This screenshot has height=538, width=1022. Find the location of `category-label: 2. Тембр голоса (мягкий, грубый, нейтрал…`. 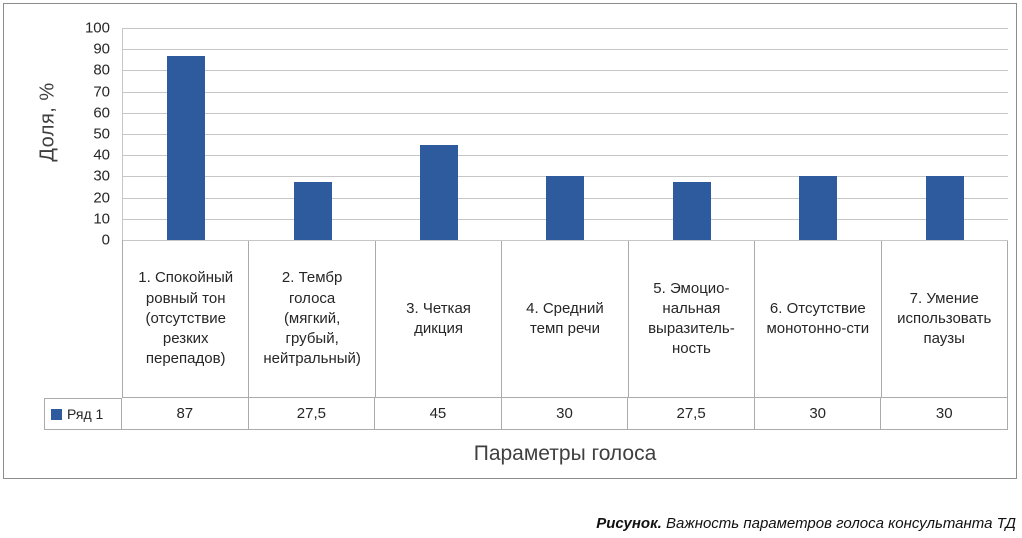

category-label: 2. Тембр голоса (мягкий, грубый, нейтрал… is located at coordinates (312, 319).